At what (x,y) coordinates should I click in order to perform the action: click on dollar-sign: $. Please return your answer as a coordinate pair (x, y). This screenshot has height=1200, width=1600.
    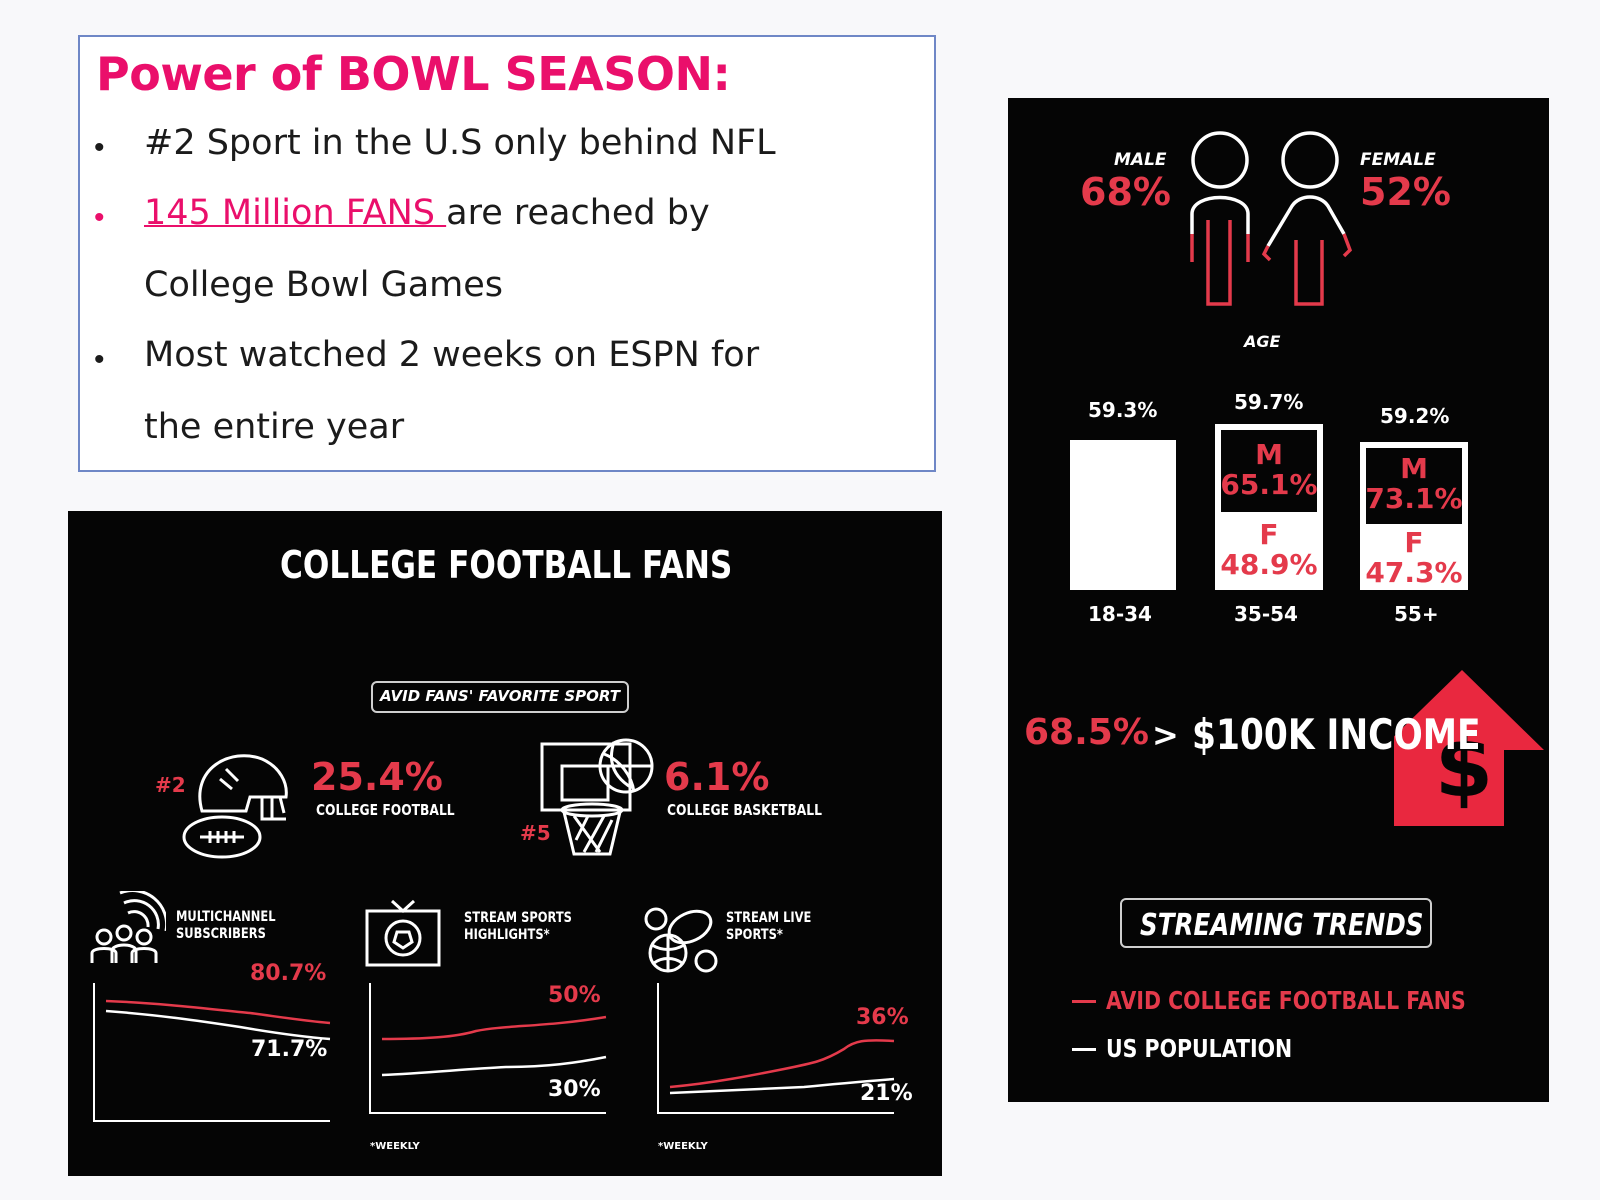
    Looking at the image, I should click on (1464, 767).